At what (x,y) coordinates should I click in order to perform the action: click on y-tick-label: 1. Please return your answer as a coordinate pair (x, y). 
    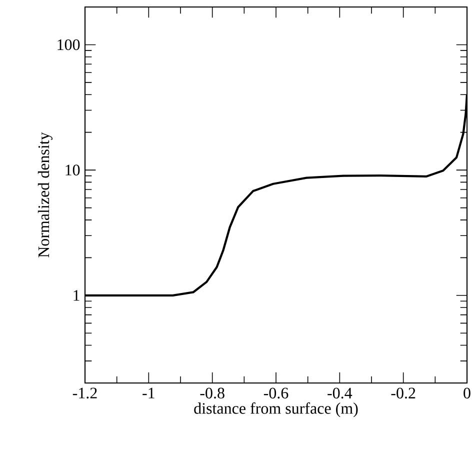
    Looking at the image, I should click on (77, 295).